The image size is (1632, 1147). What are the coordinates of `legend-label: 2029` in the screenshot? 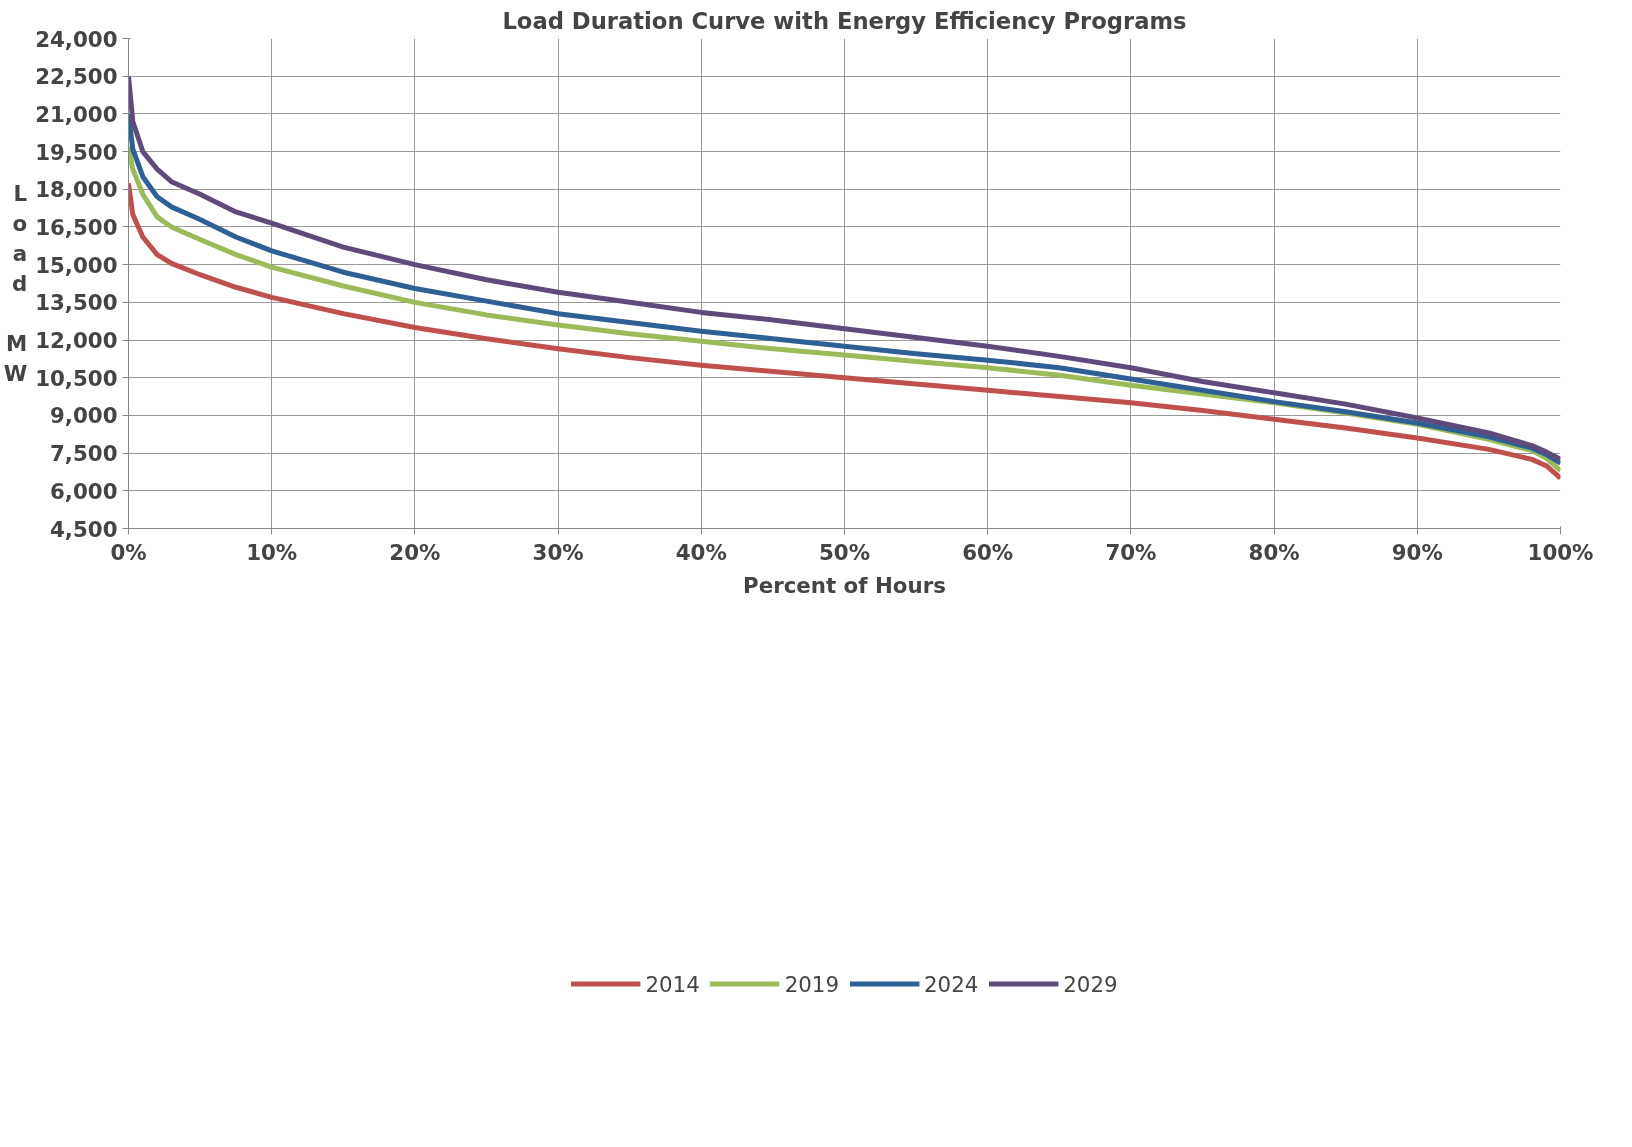 It's located at (1090, 984).